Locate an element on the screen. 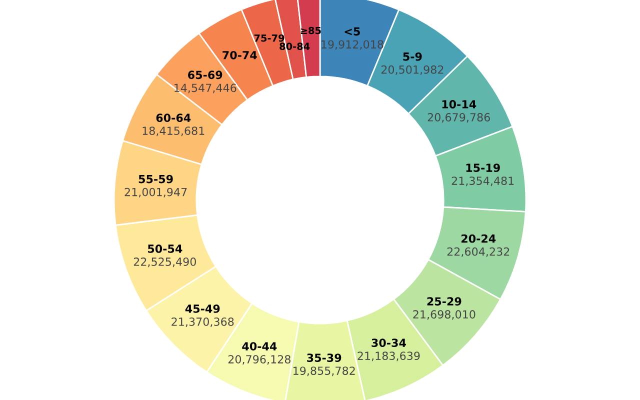 The height and width of the screenshot is (400, 640). data-label: 20,679,786 is located at coordinates (459, 118).